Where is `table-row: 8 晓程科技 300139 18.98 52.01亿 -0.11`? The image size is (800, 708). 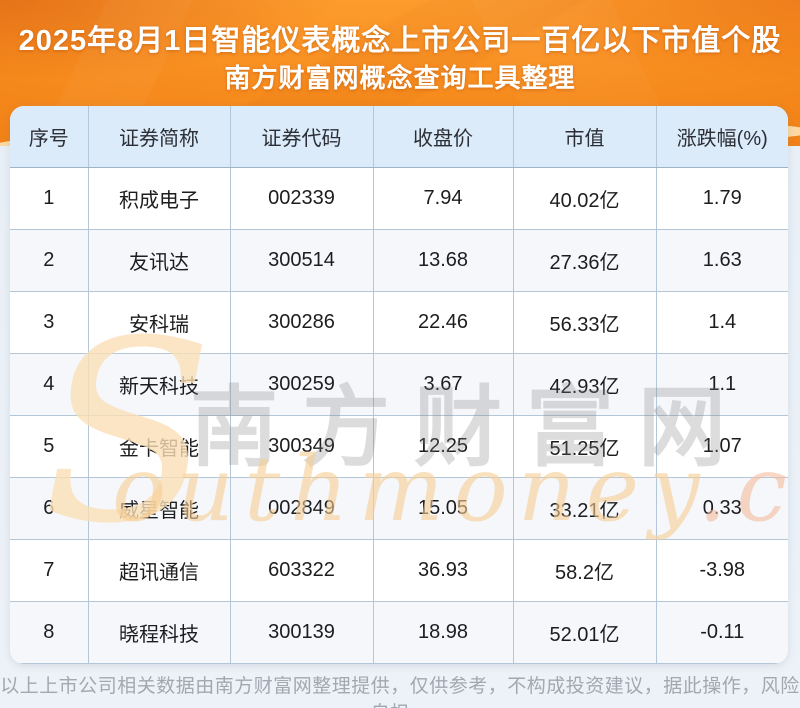 table-row: 8 晓程科技 300139 18.98 52.01亿 -0.11 is located at coordinates (399, 632).